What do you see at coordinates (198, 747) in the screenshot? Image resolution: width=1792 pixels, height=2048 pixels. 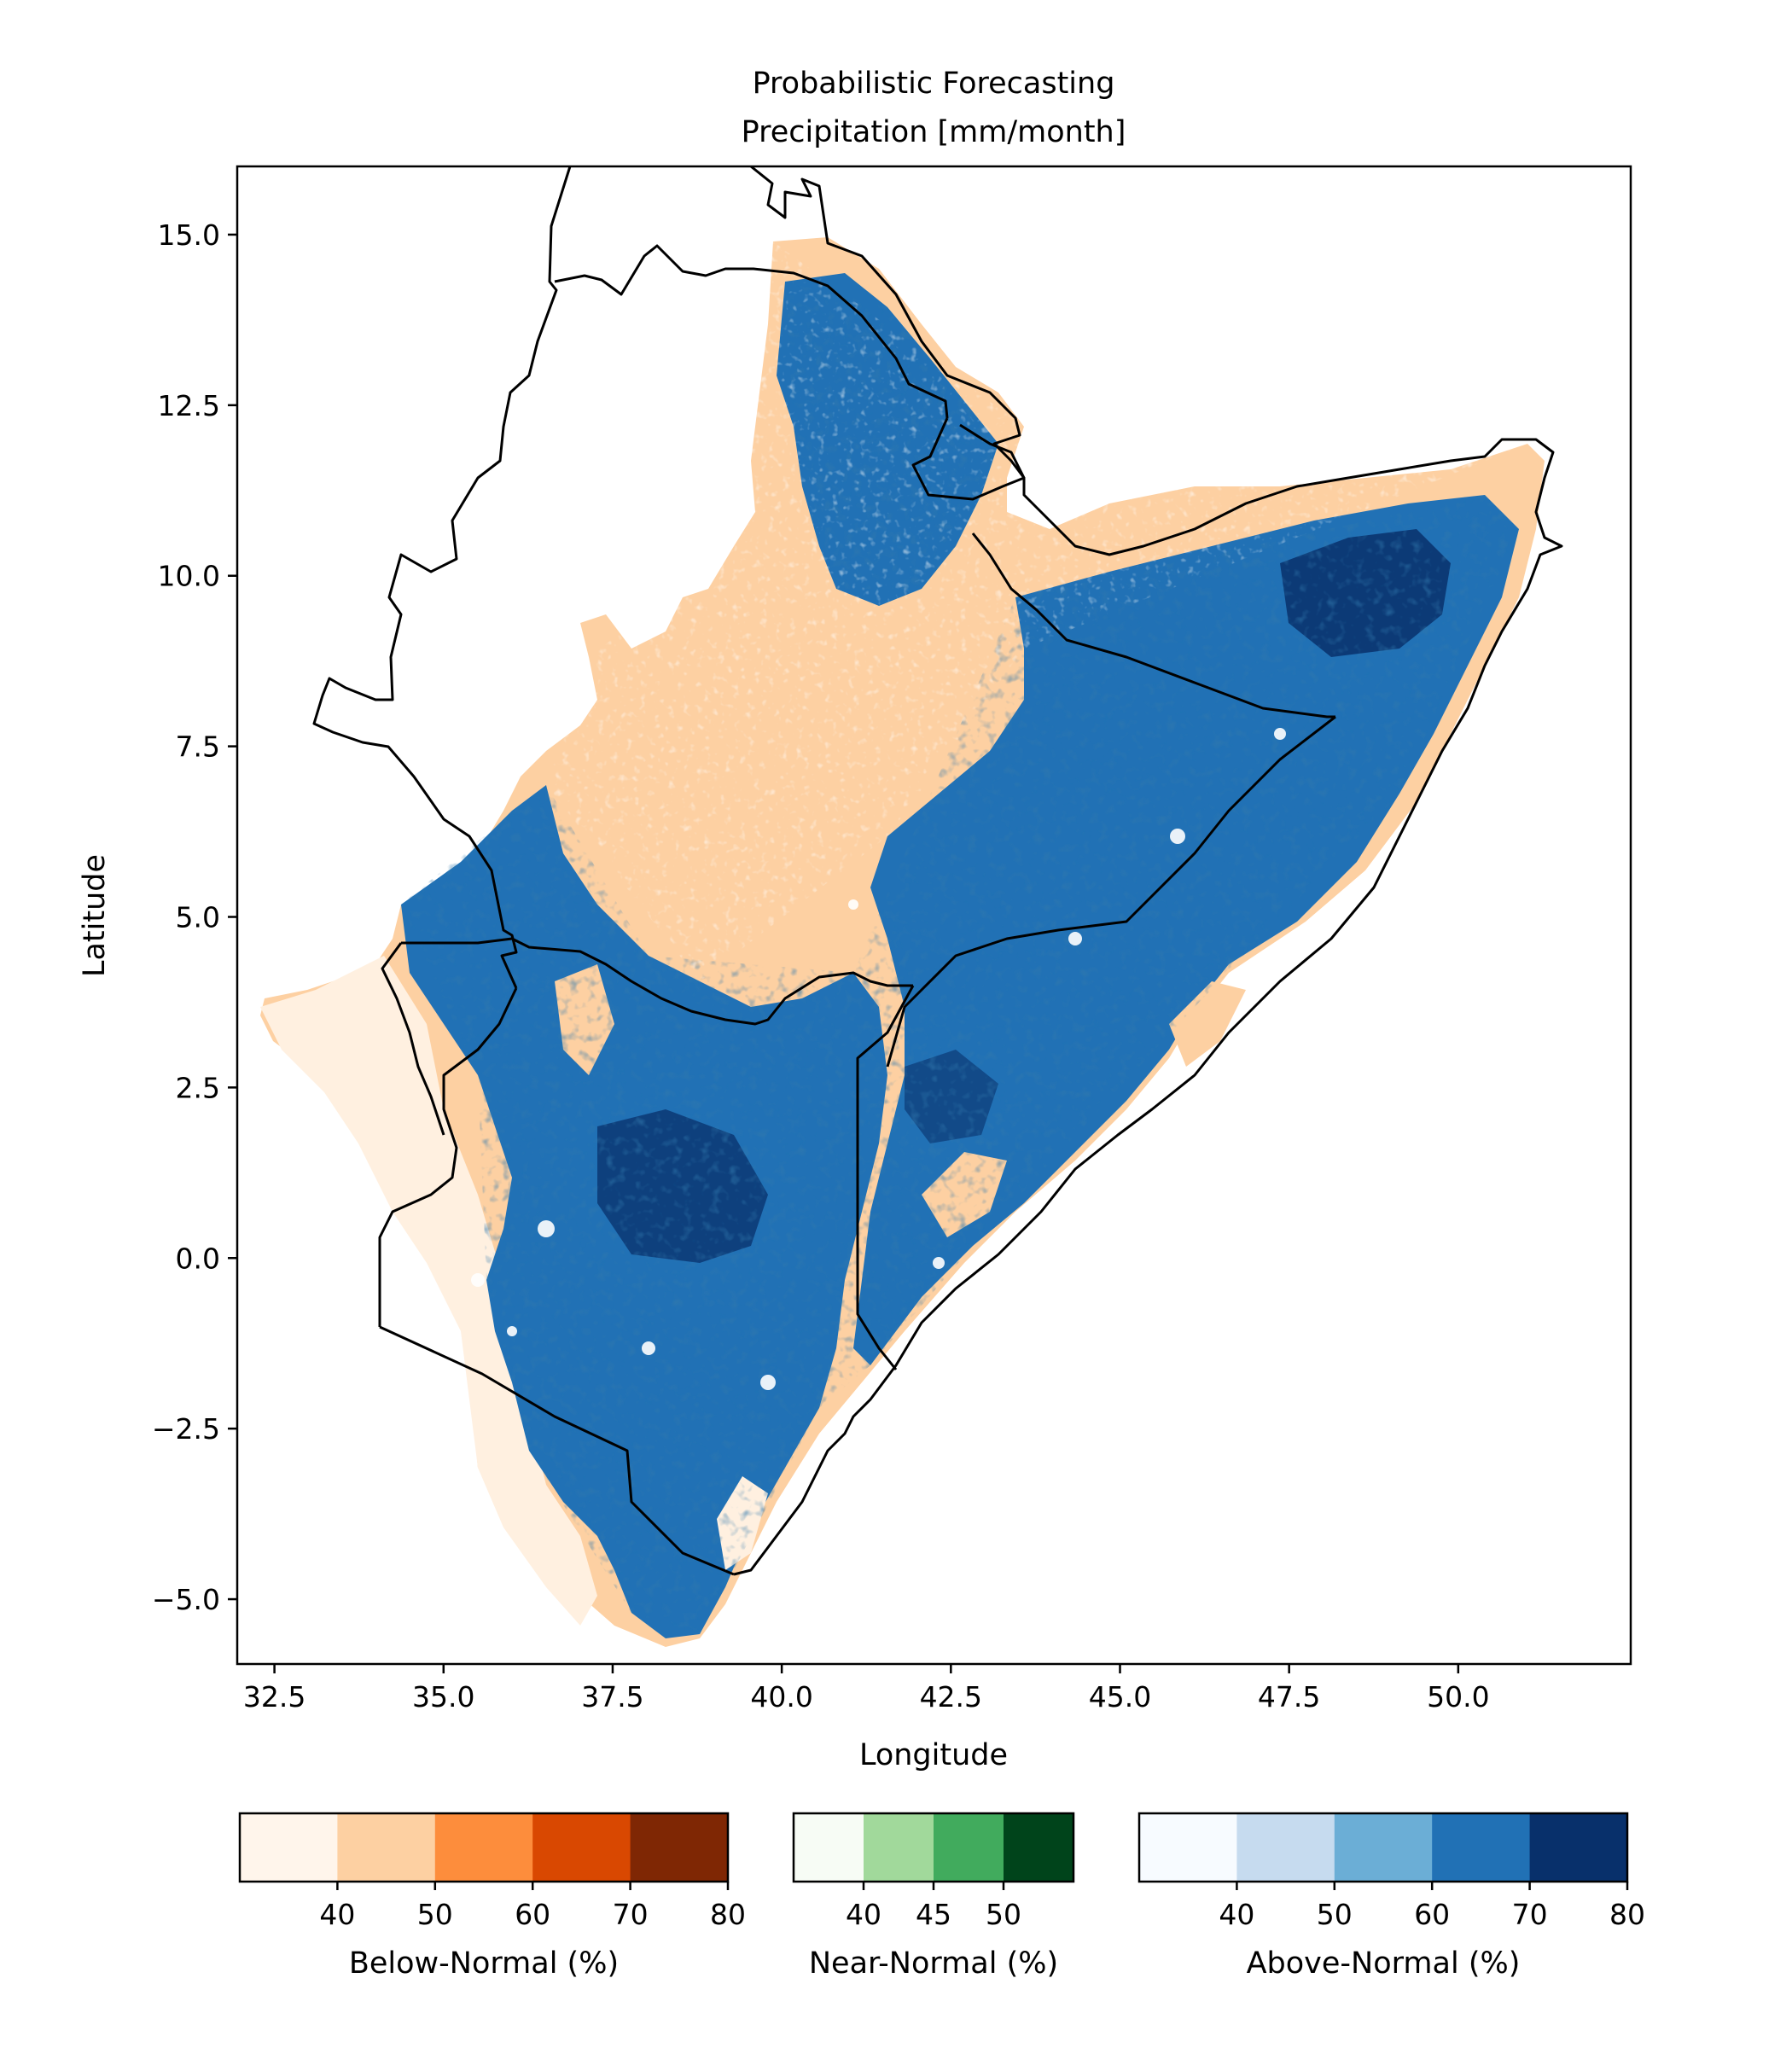 I see `y-tick-label: 7.5` at bounding box center [198, 747].